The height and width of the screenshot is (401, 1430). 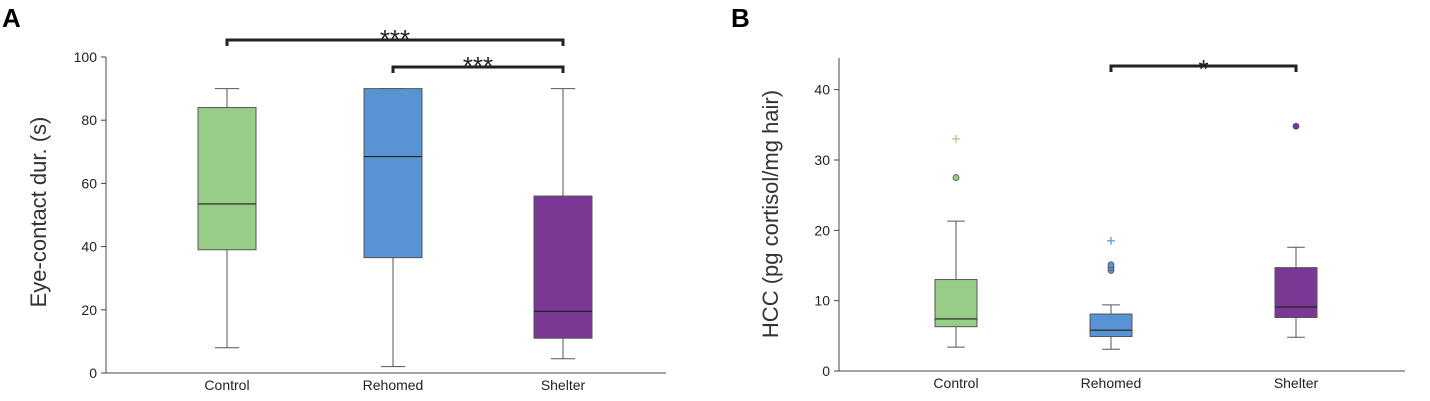 I want to click on panel-a-significance: *** ***, so click(x=395, y=52).